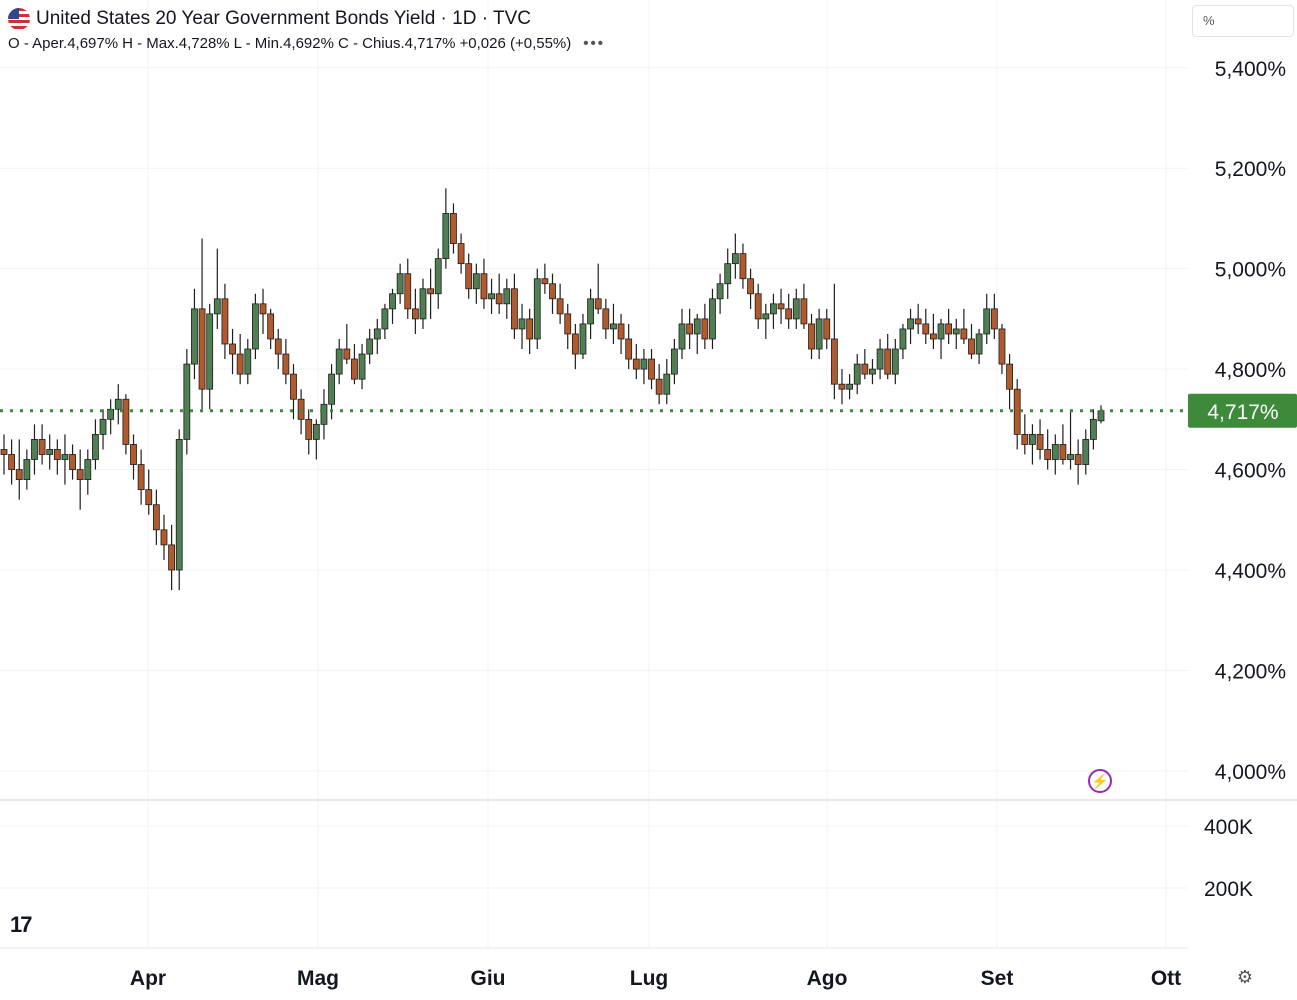 Image resolution: width=1297 pixels, height=1000 pixels. I want to click on y-tick-label: 4,600%, so click(1250, 471).